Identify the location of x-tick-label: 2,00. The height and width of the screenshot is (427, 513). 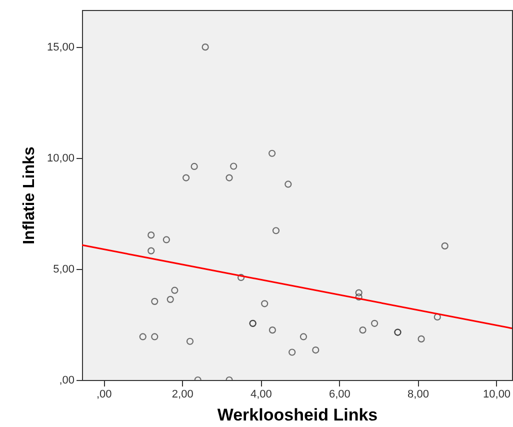
(183, 394).